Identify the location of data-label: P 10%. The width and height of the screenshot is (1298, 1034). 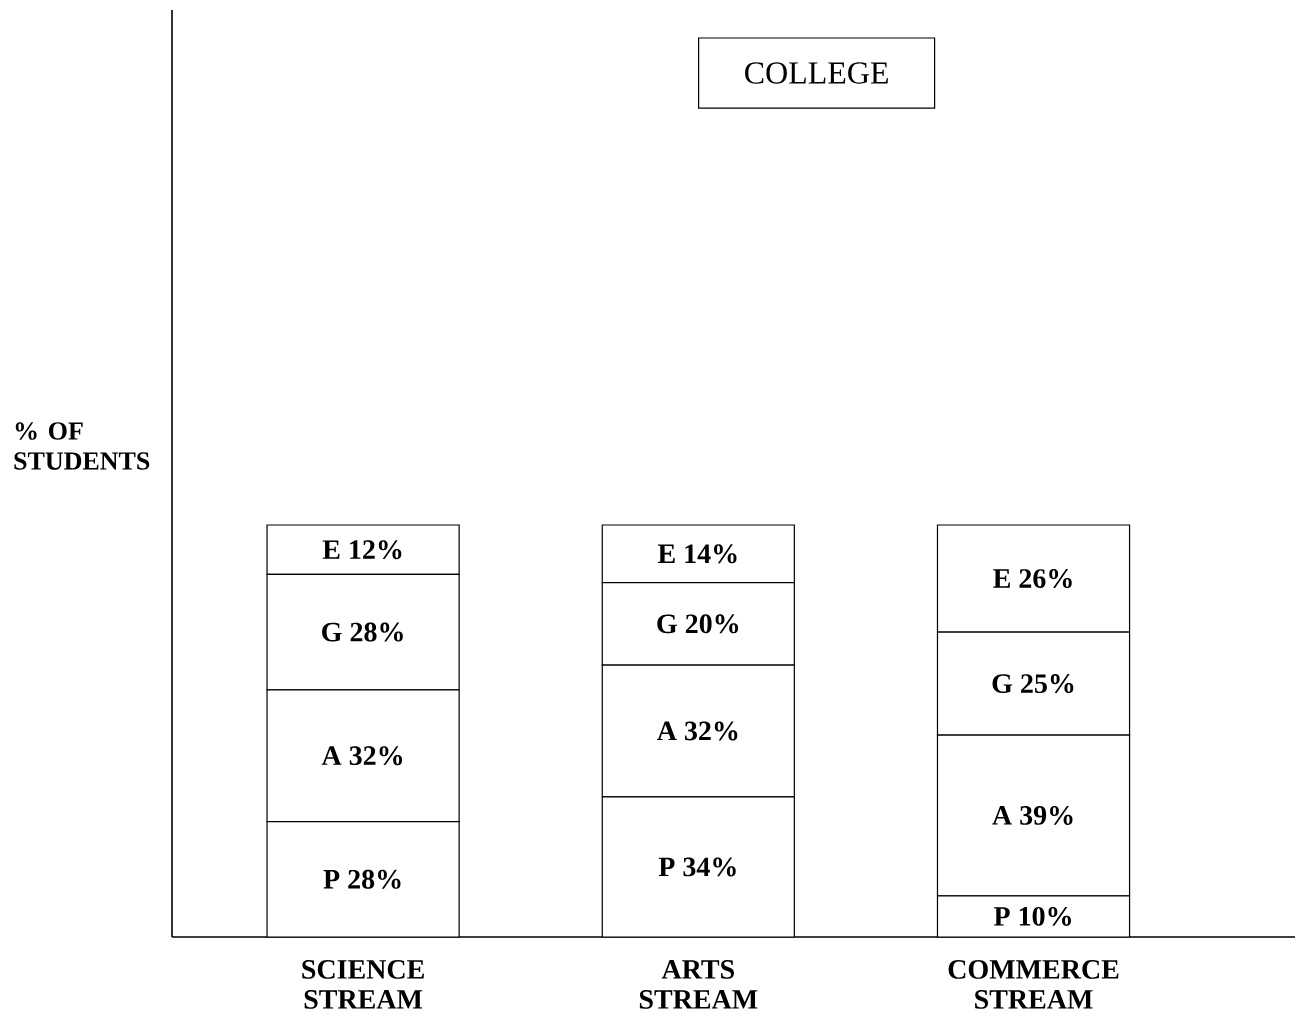
(1032, 916).